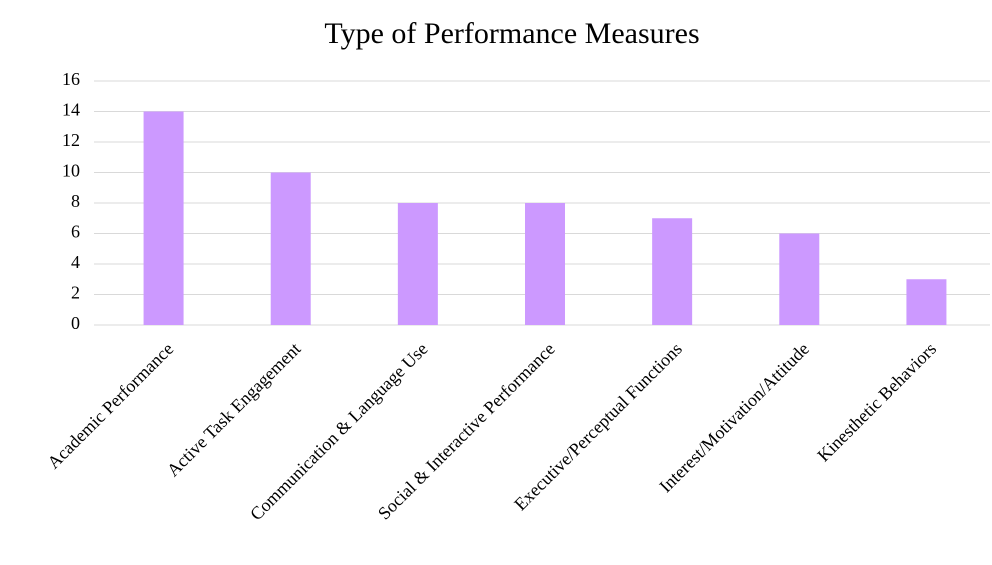  Describe the element at coordinates (75, 201) in the screenshot. I see `y-tick-label: 8` at that location.